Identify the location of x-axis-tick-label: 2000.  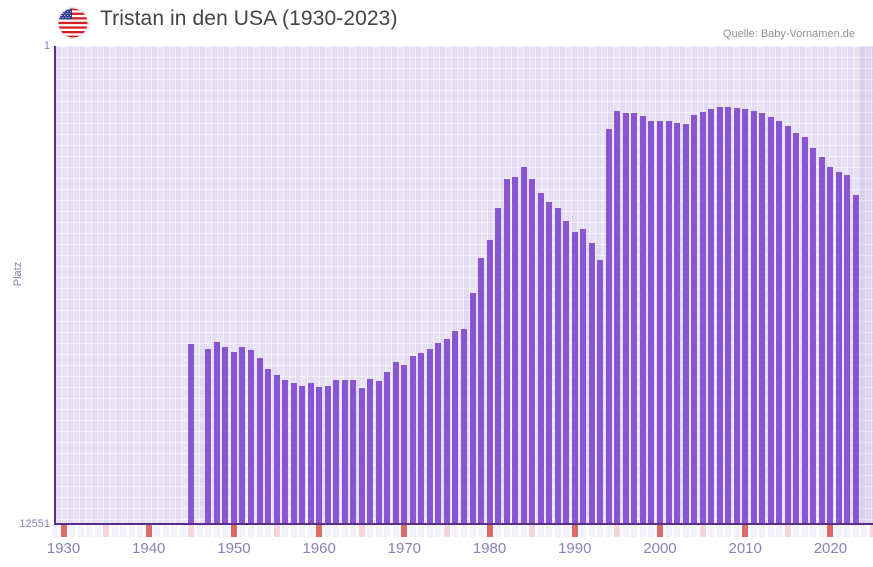
(660, 548).